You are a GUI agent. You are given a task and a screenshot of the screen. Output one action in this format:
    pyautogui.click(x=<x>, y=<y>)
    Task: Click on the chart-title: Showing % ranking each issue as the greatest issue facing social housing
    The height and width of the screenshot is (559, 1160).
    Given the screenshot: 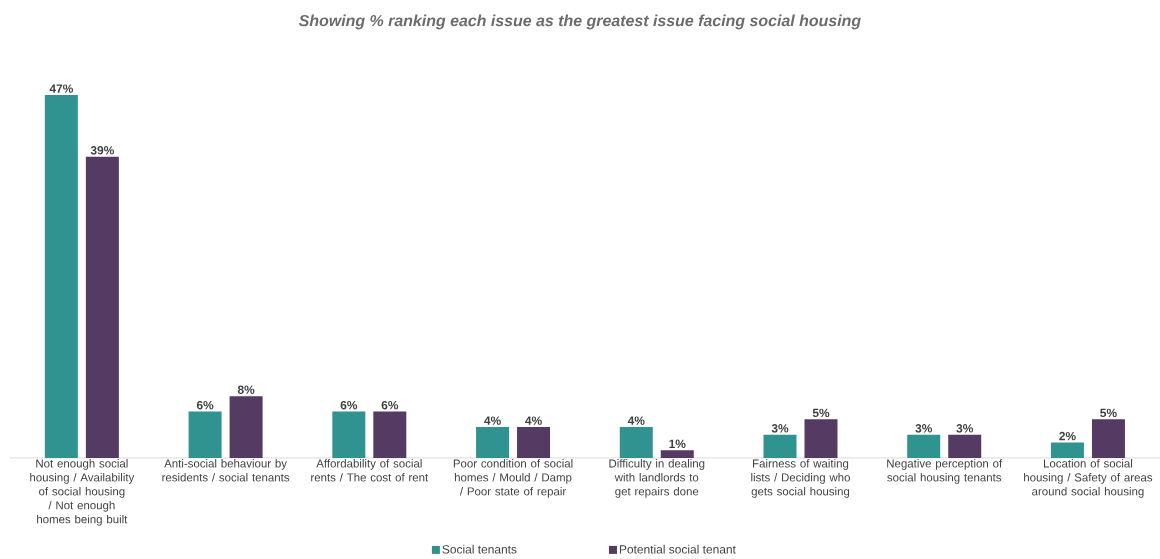 What is the action you would take?
    pyautogui.click(x=579, y=22)
    